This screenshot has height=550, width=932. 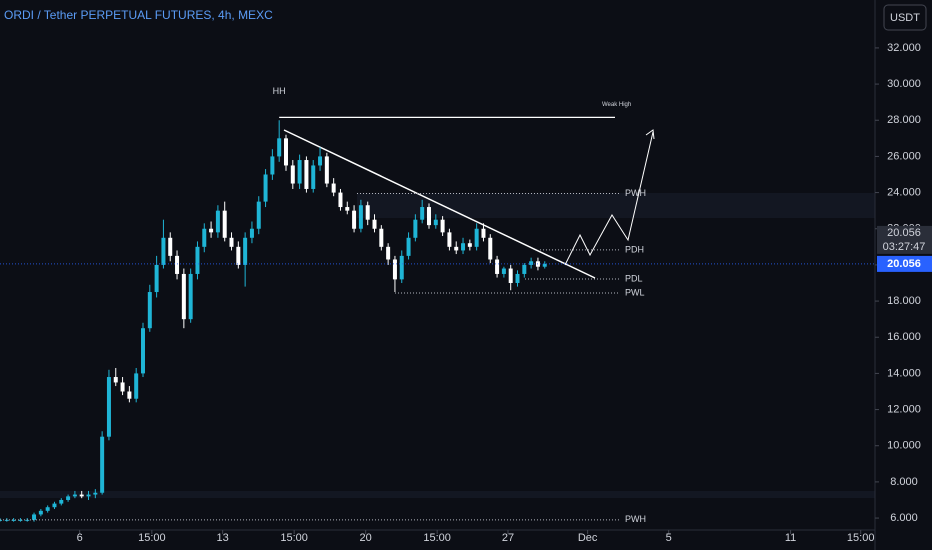 I want to click on currency-button, so click(x=905, y=17).